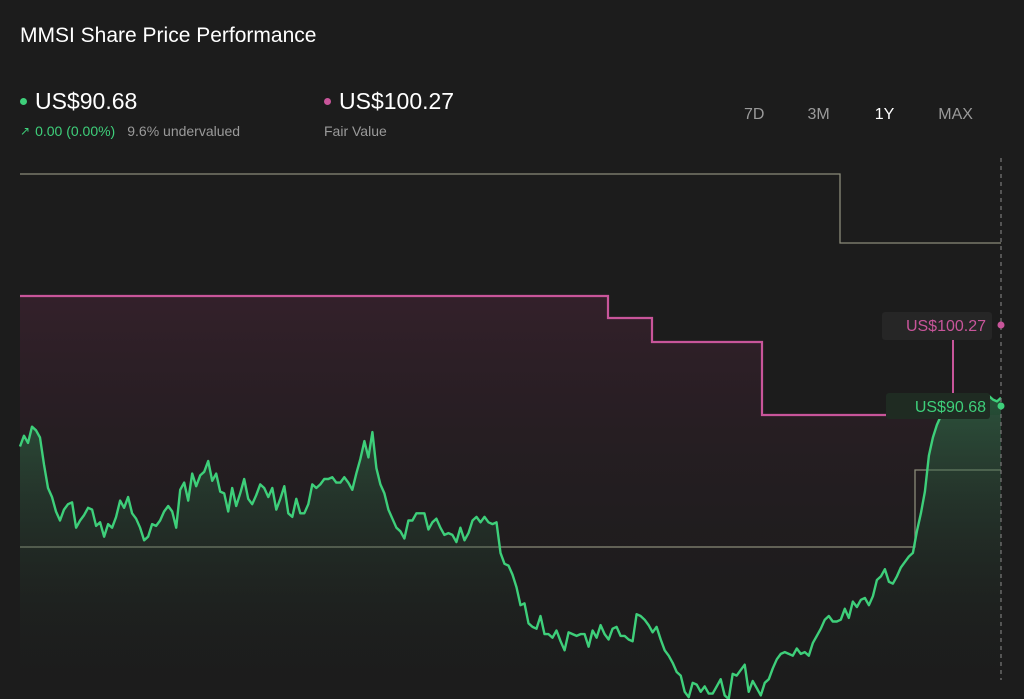 This screenshot has height=699, width=1024. What do you see at coordinates (23, 101) in the screenshot?
I see `current-price-dot` at bounding box center [23, 101].